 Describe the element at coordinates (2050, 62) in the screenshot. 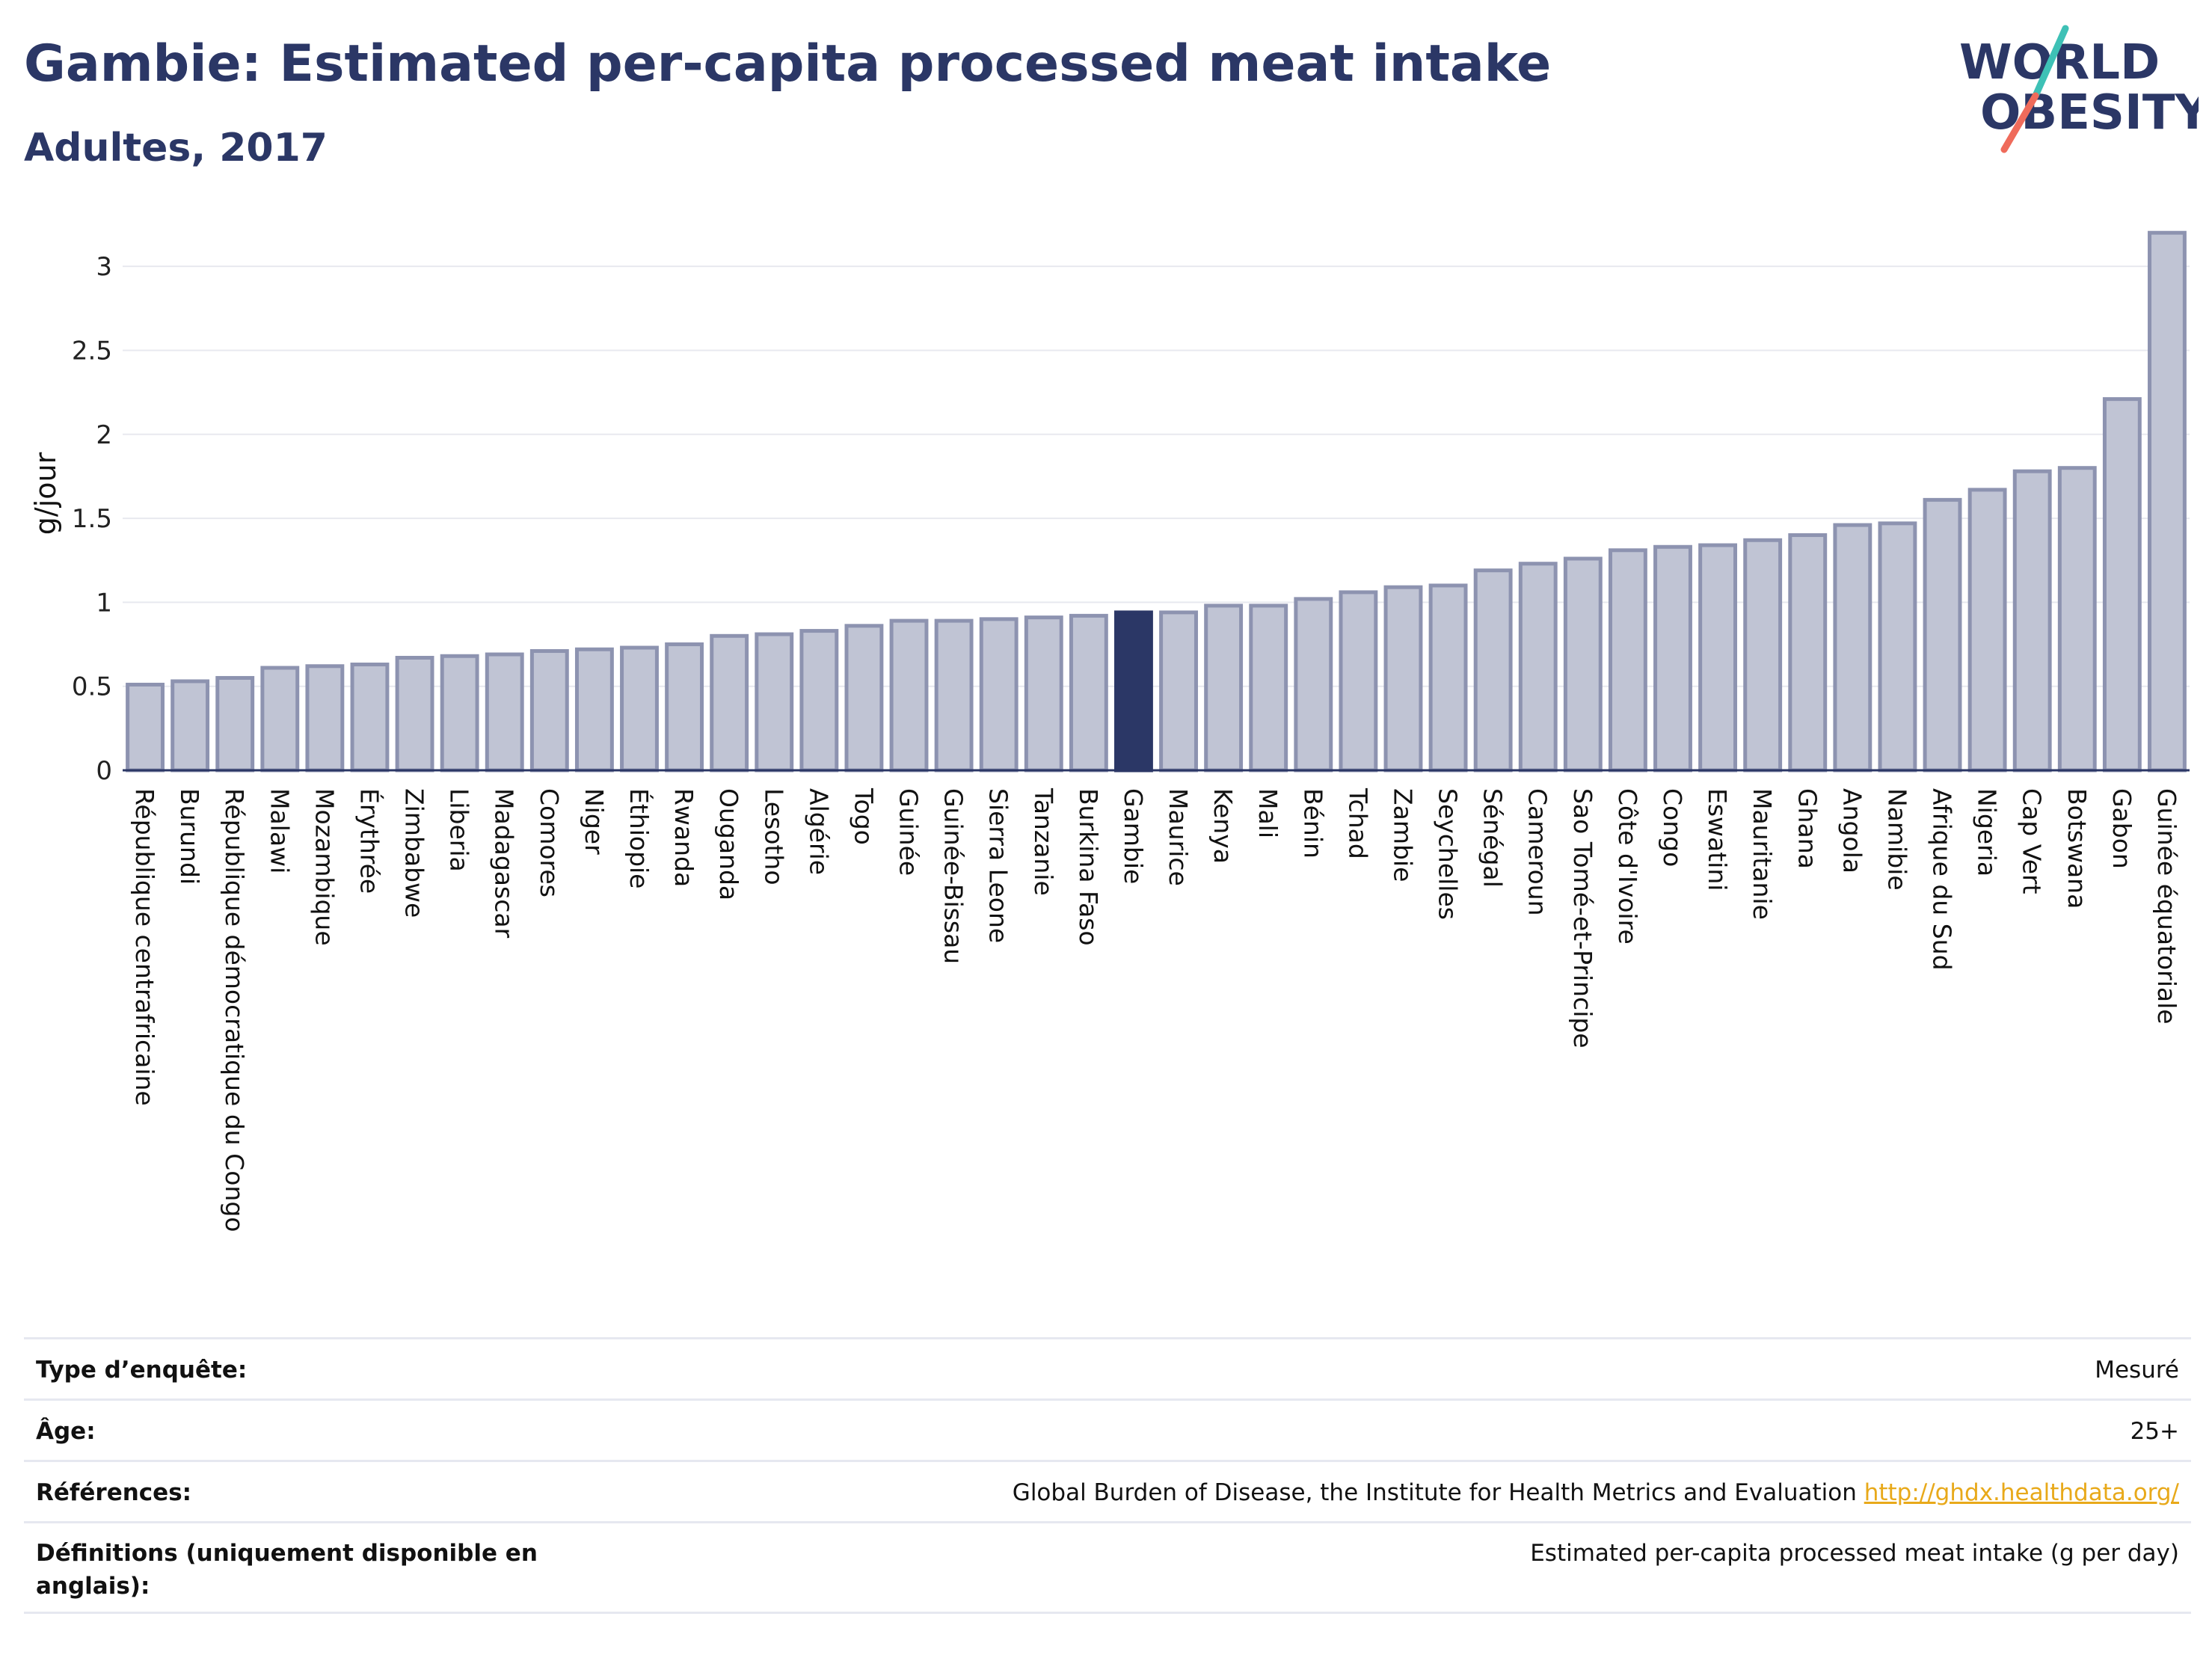

I see `logo-slash-teal` at that location.